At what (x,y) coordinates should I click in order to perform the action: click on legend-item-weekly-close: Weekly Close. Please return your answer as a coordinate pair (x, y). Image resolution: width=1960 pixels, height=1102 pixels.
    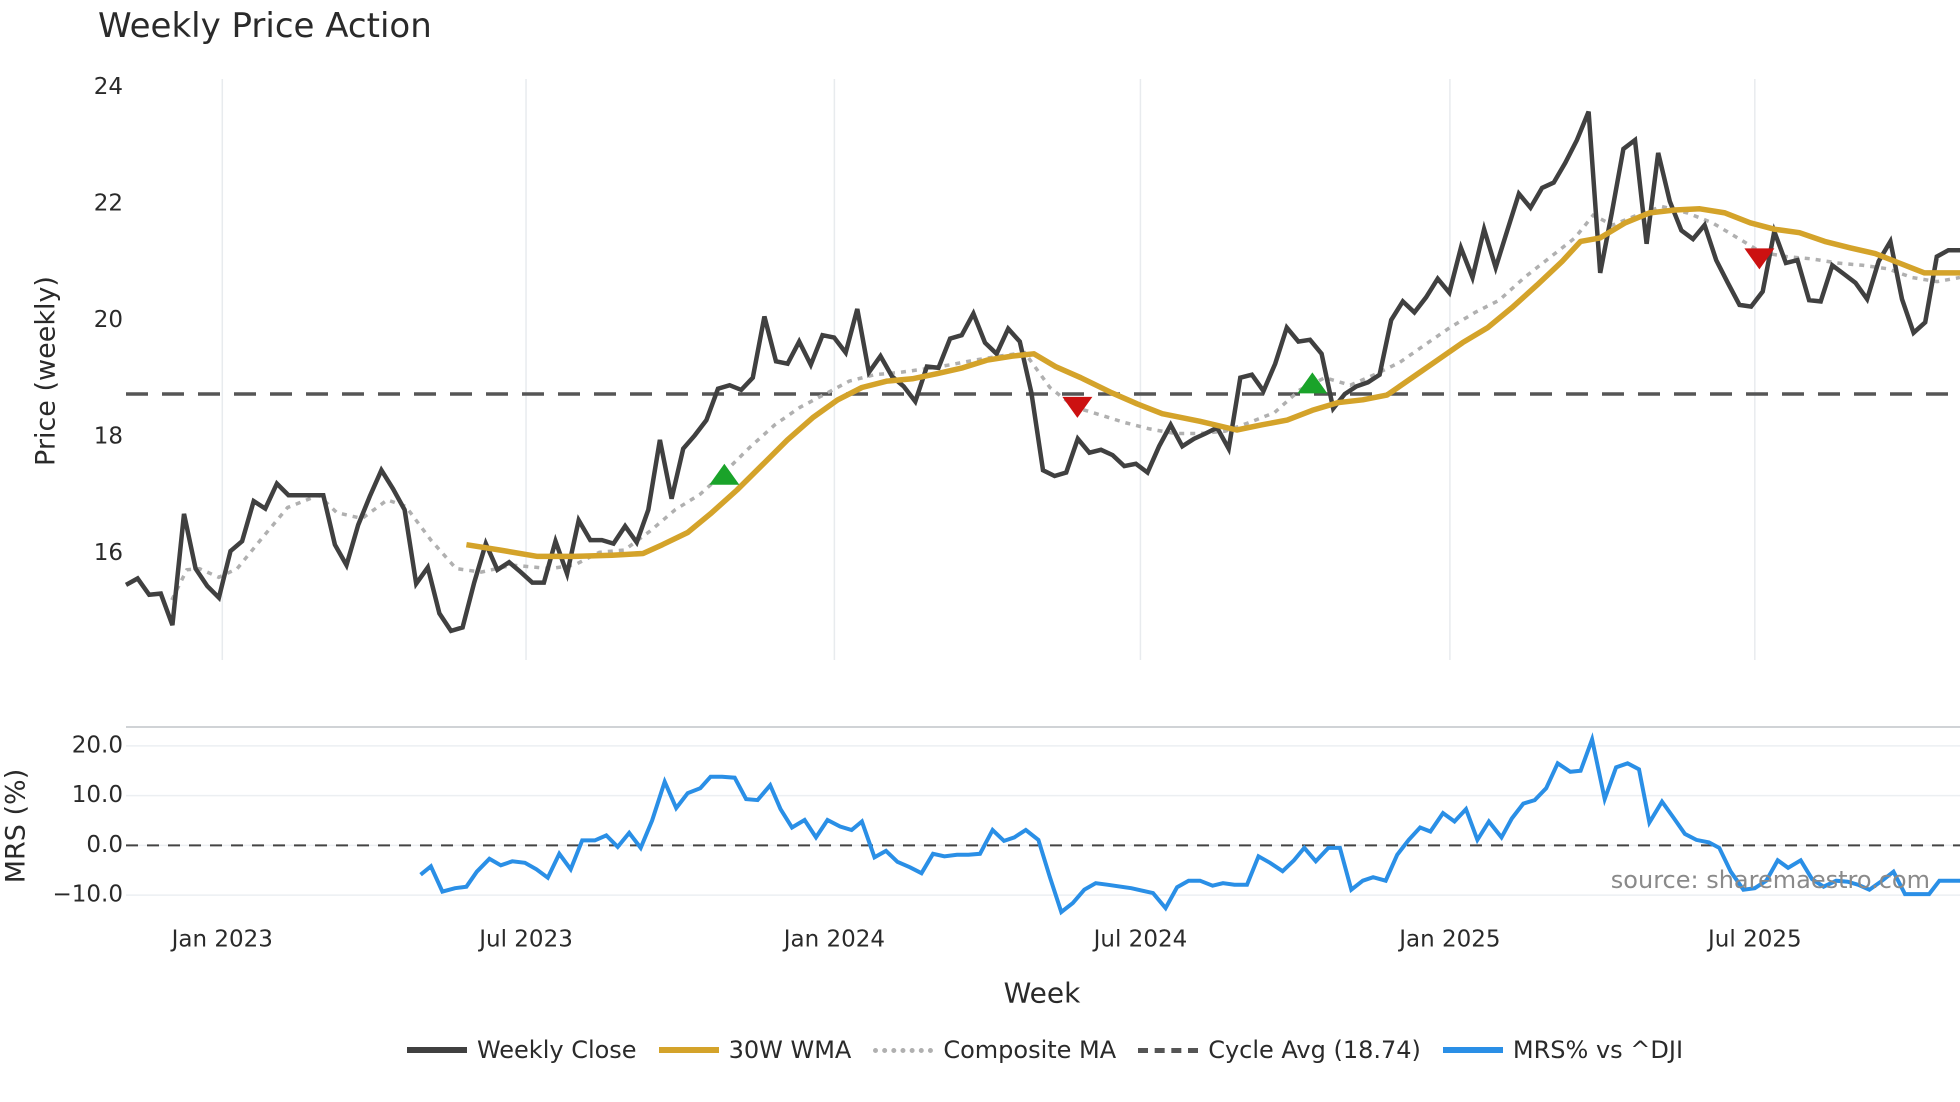
    Looking at the image, I should click on (521, 1050).